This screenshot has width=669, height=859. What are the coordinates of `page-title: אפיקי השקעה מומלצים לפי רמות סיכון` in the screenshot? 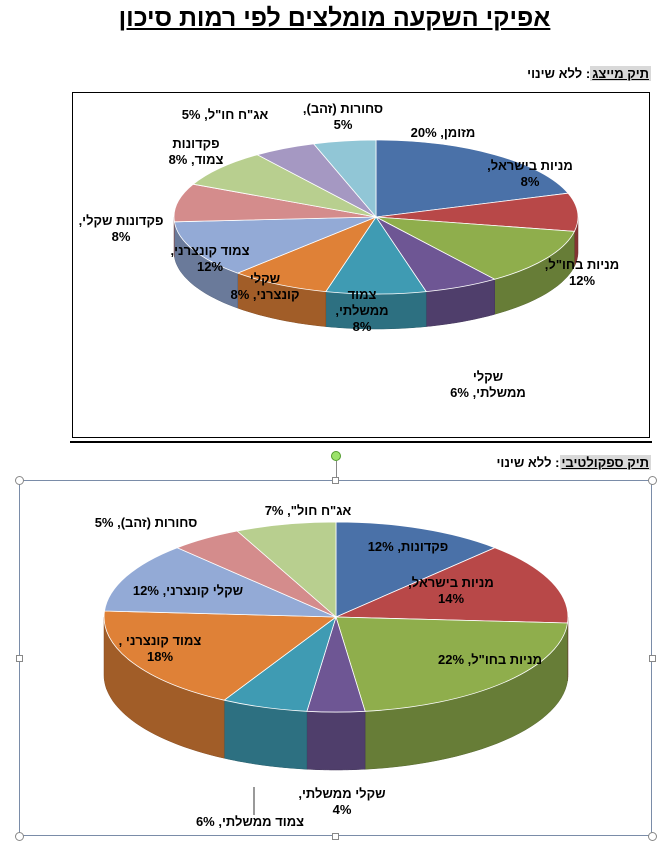 It's located at (334, 18).